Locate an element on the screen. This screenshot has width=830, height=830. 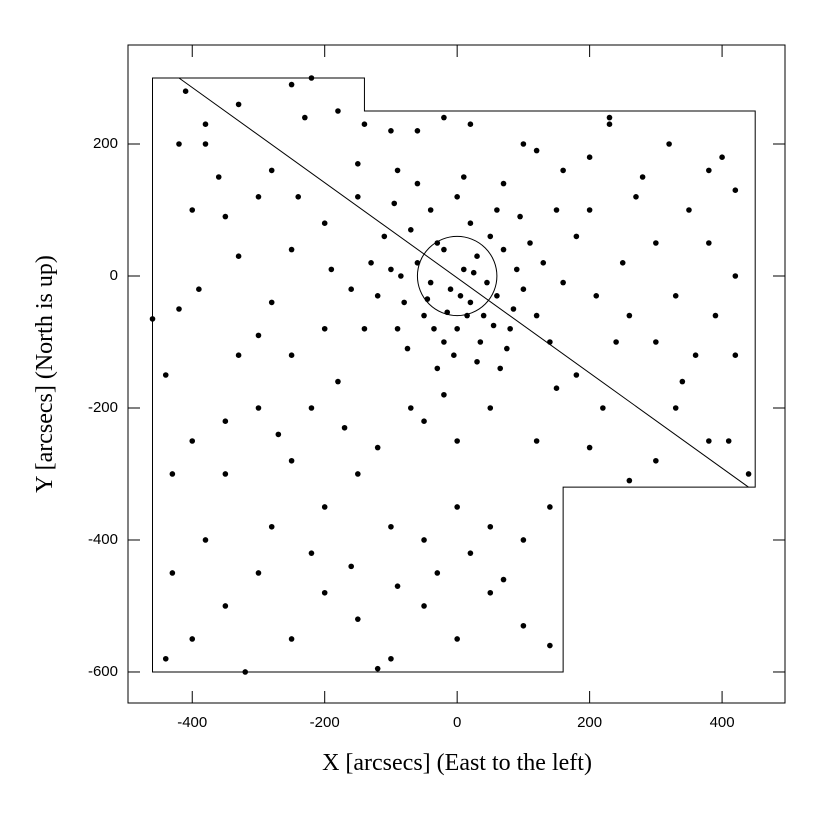
y-tick-label: -400 is located at coordinates (103, 539).